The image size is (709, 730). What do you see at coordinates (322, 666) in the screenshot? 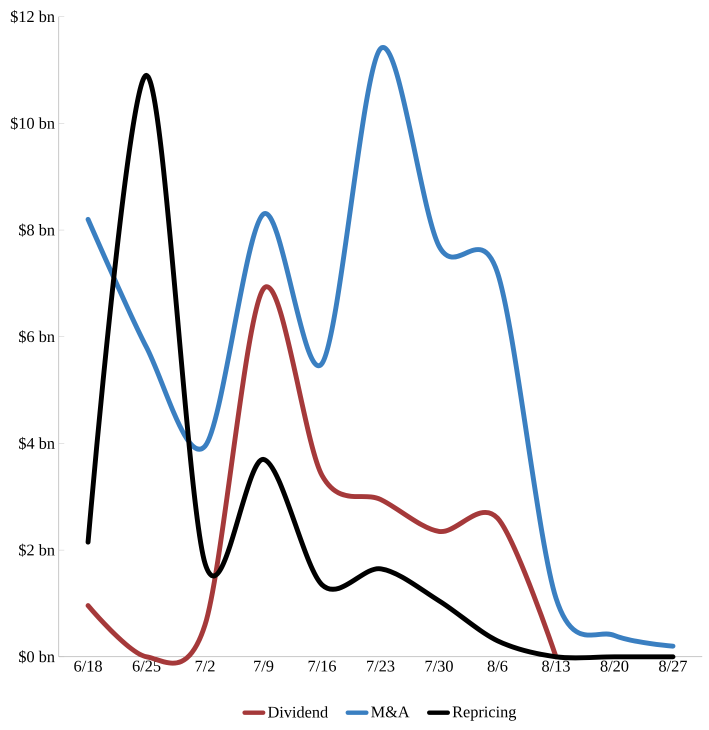
I see `x-tick-label: 7/16` at bounding box center [322, 666].